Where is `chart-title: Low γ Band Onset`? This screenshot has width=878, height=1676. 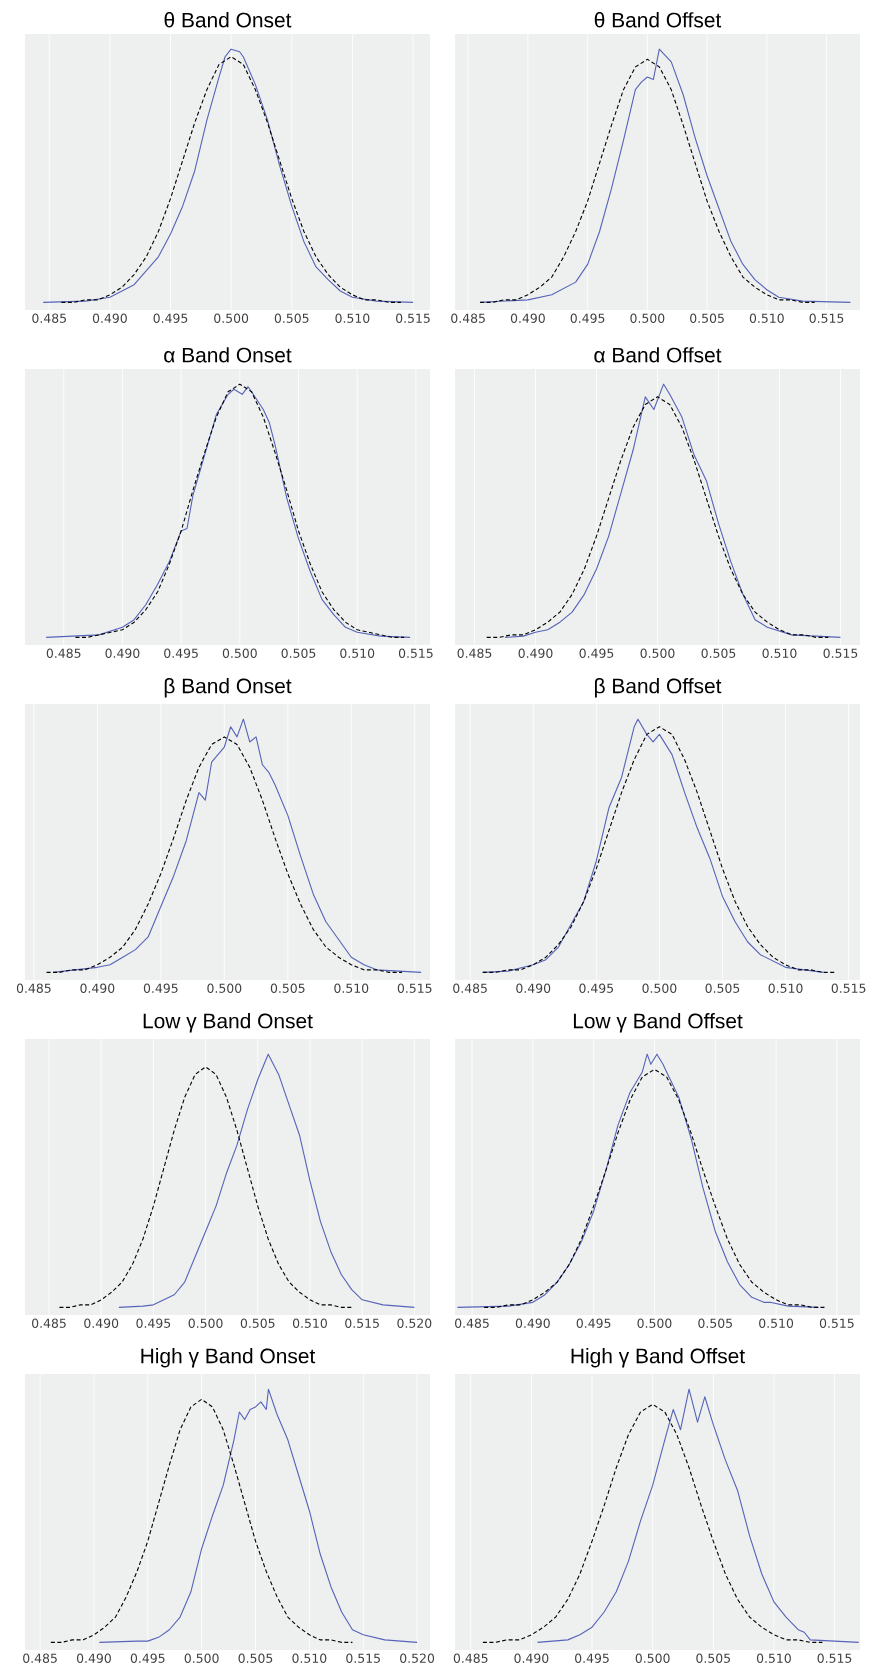 chart-title: Low γ Band Onset is located at coordinates (228, 1023).